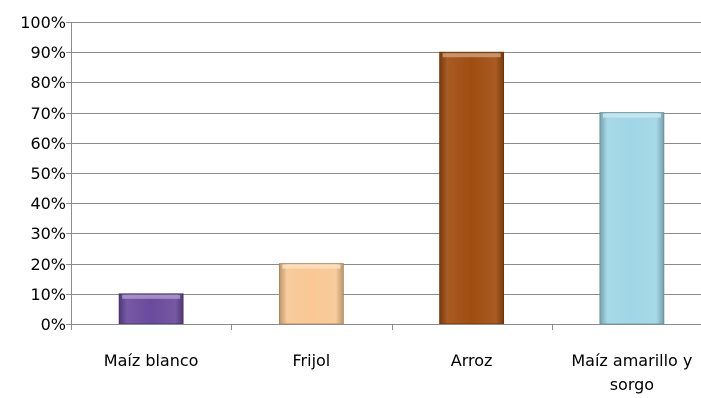 The image size is (701, 398). What do you see at coordinates (48, 82) in the screenshot?
I see `y-tick-label: 80%` at bounding box center [48, 82].